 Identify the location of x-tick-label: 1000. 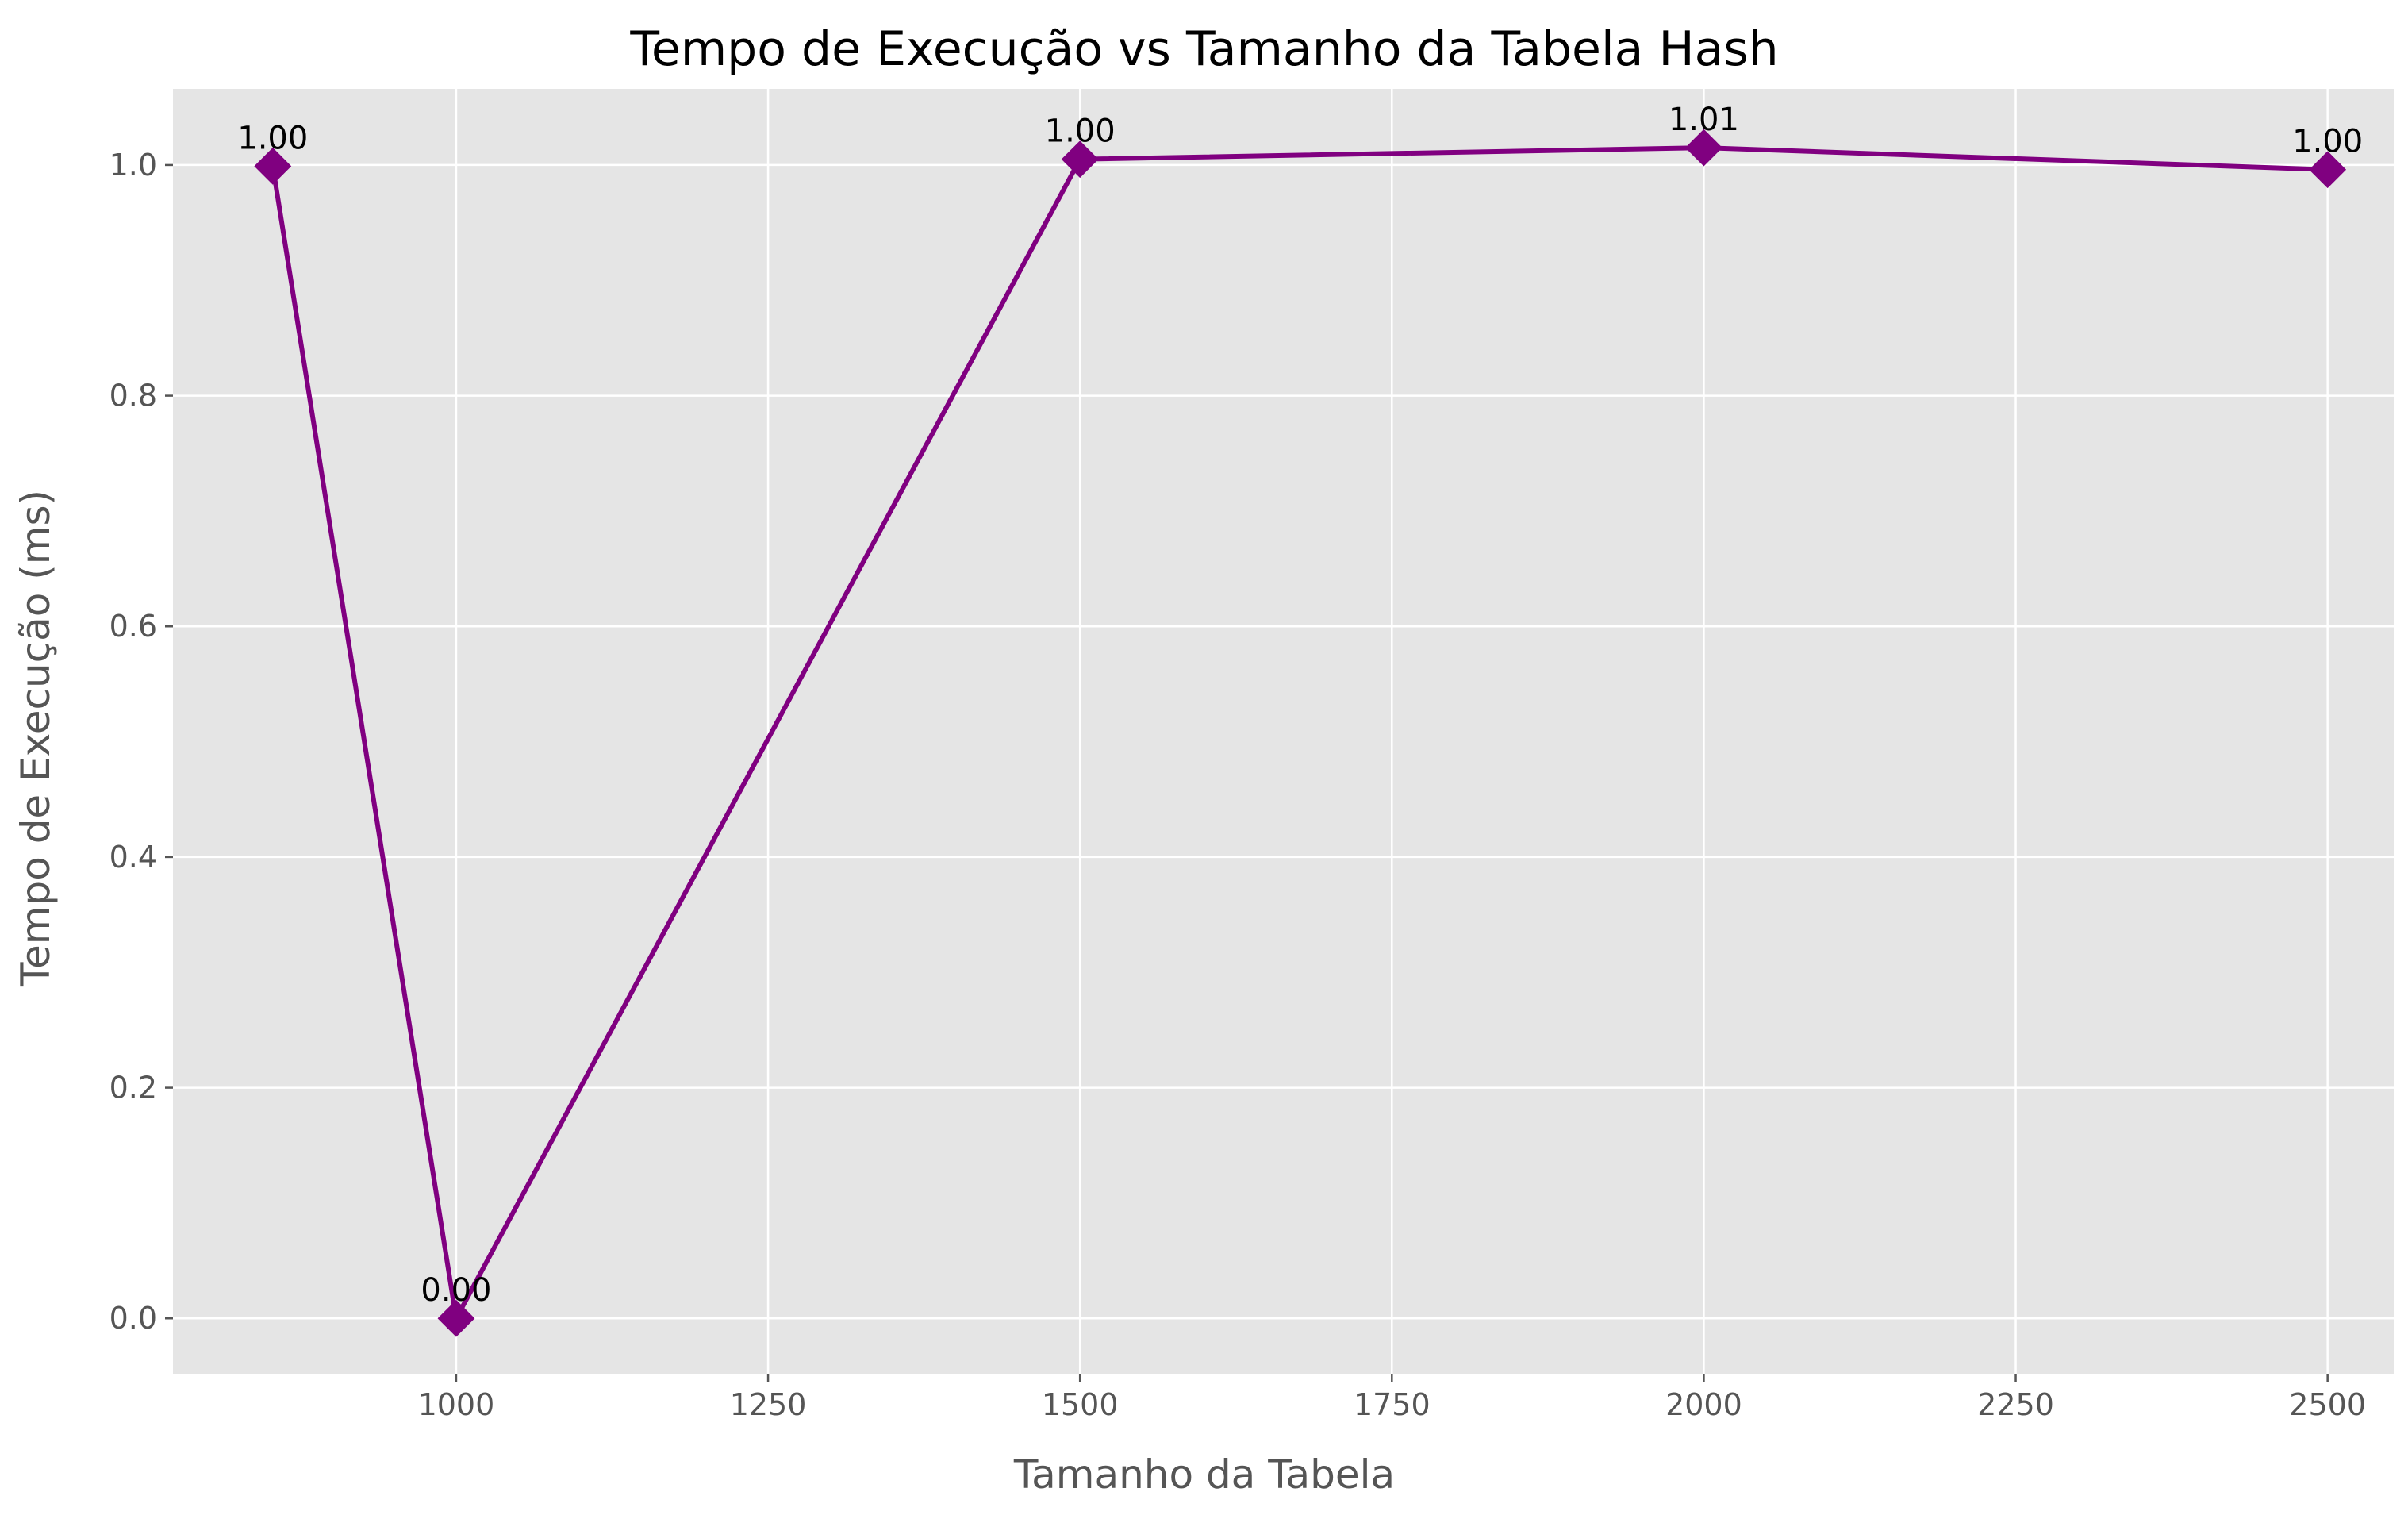
(457, 1404).